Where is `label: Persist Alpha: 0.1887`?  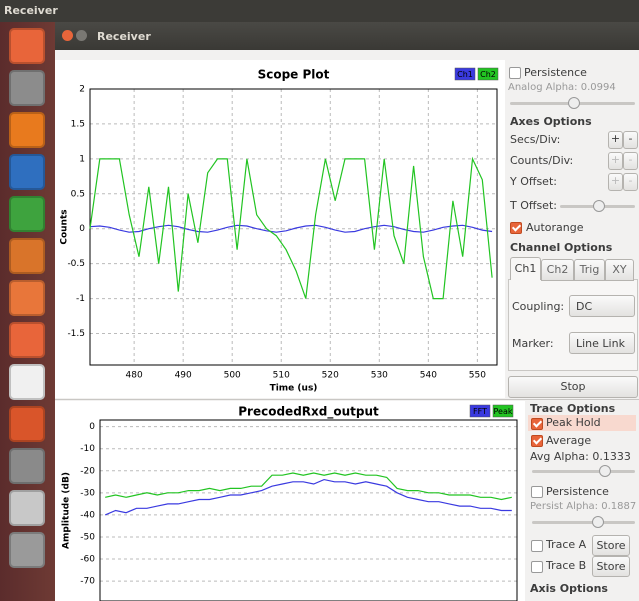 label: Persist Alpha: 0.1887 is located at coordinates (583, 506).